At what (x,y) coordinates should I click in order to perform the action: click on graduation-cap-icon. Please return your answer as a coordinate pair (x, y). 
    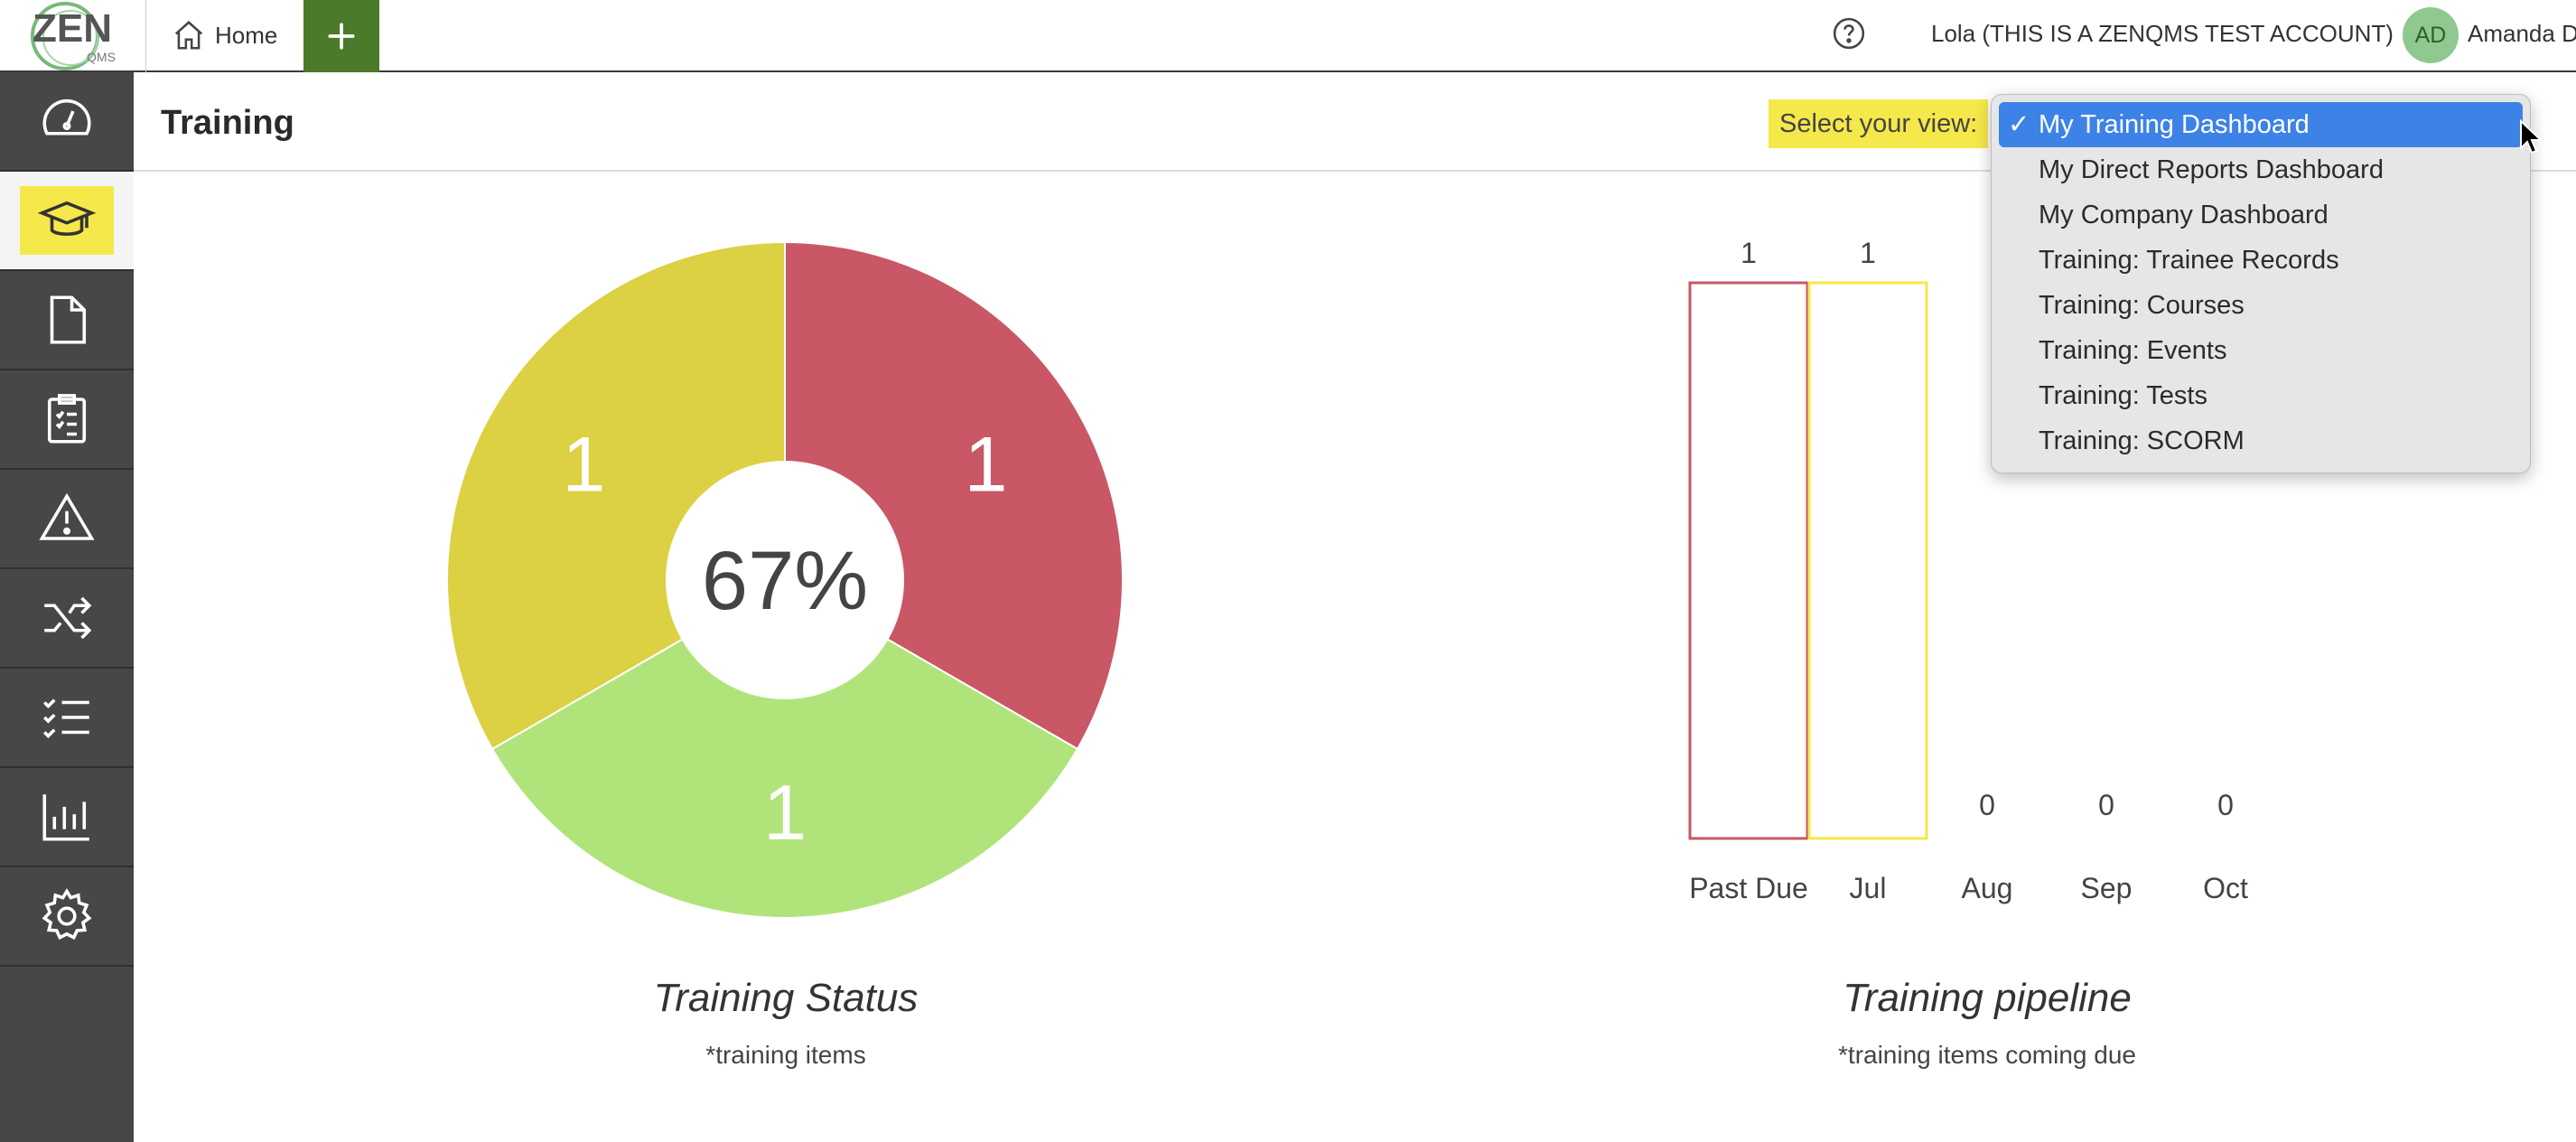
    Looking at the image, I should click on (67, 218).